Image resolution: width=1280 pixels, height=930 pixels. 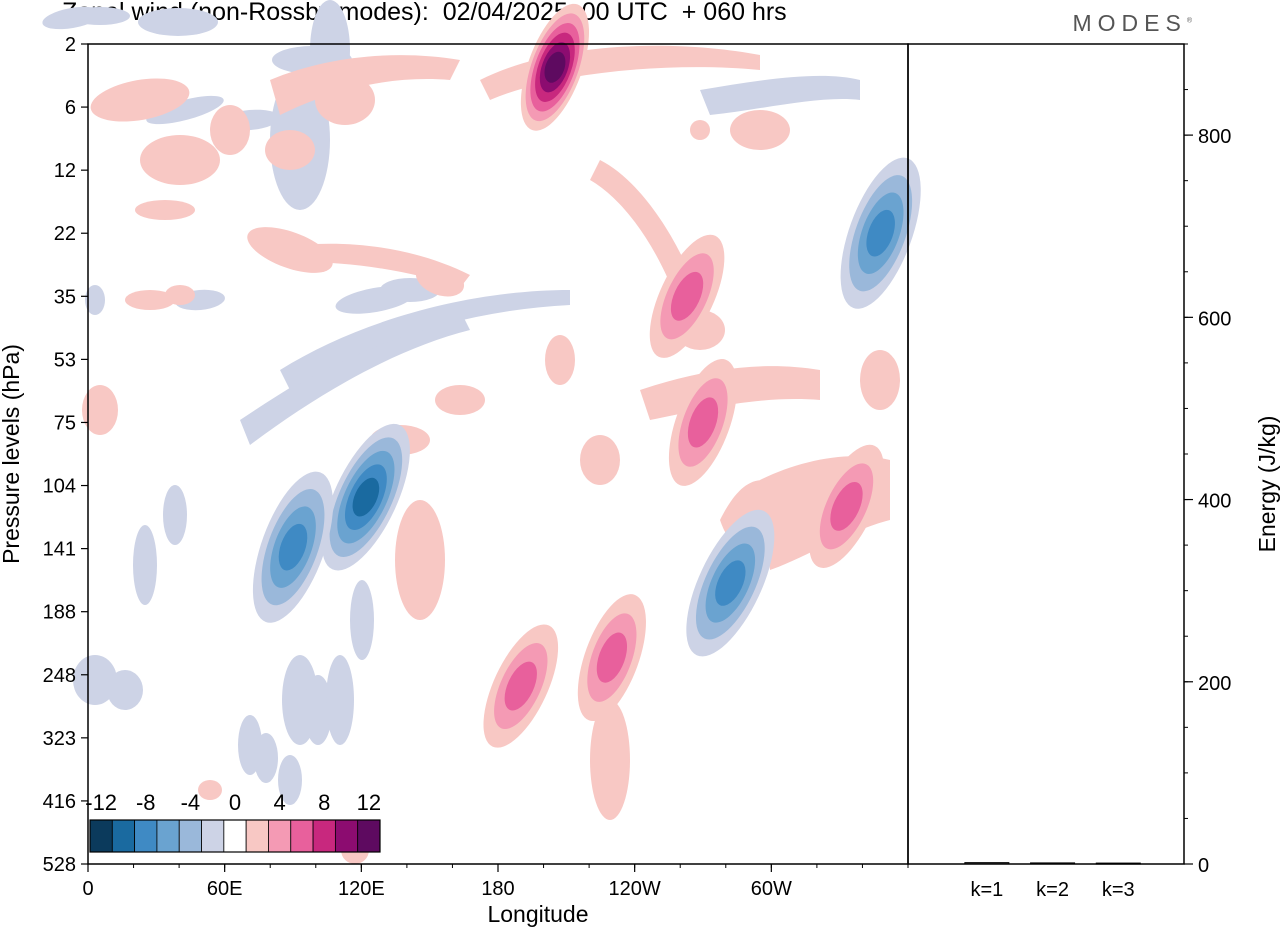 I want to click on colorbar-frame, so click(x=235, y=836).